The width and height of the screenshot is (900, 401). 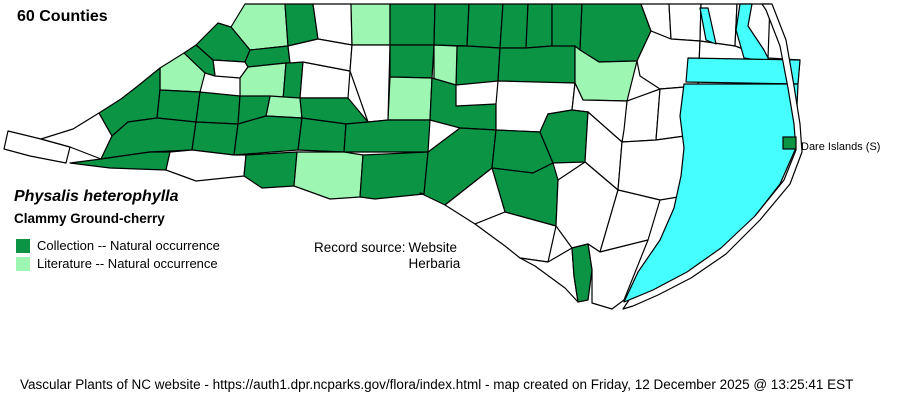 I want to click on dare-islands-square, so click(x=789, y=143).